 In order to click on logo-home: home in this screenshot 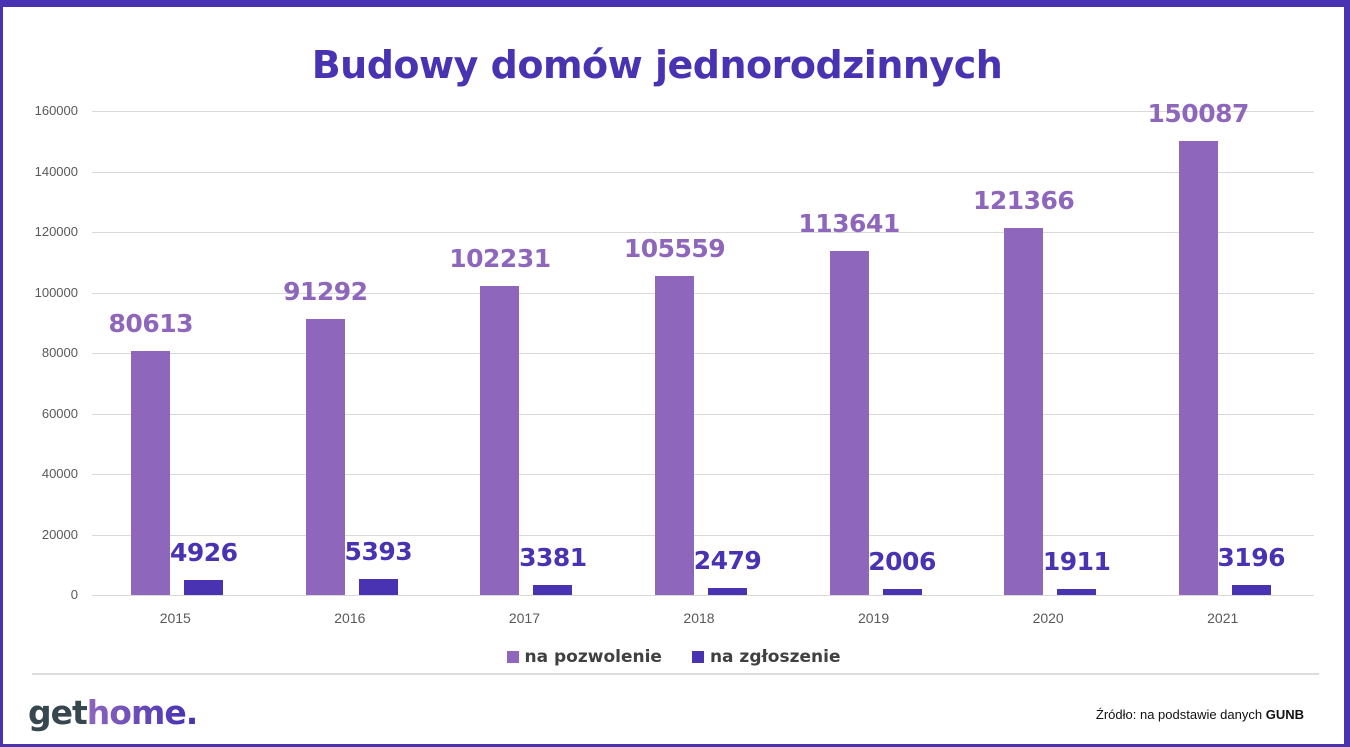, I will do `click(136, 712)`.